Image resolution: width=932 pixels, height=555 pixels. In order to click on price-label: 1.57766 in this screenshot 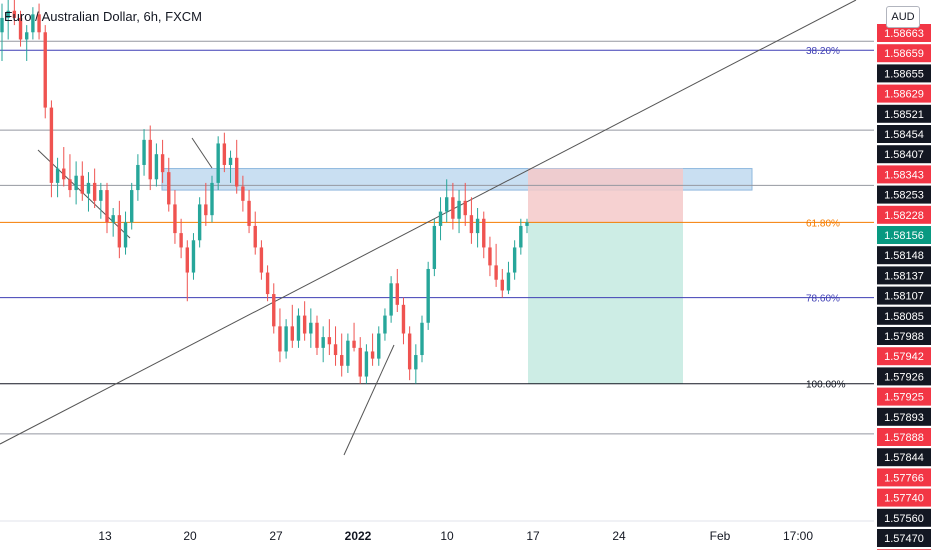, I will do `click(904, 478)`.